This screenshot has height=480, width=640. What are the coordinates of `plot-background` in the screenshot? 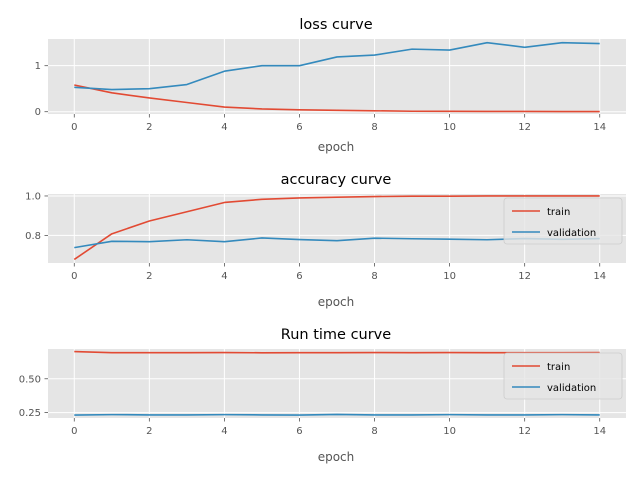 It's located at (337, 76).